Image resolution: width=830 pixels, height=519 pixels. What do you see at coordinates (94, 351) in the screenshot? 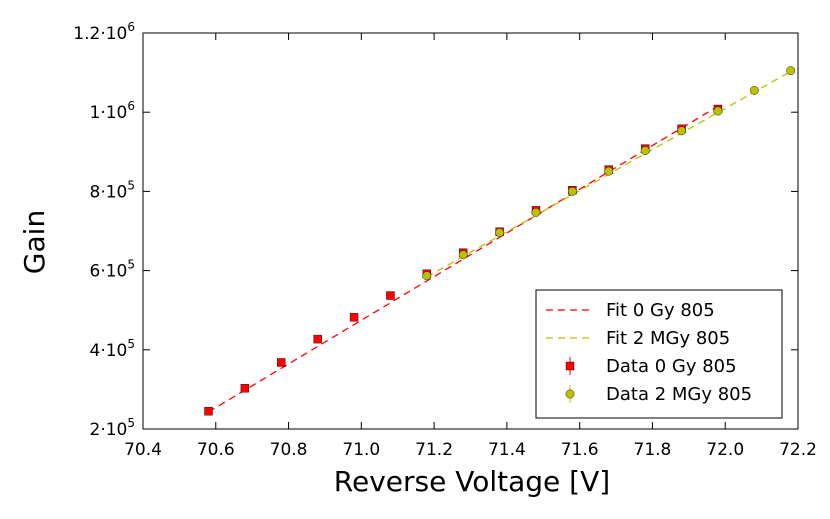
I see `y-tick-mantissa: 4` at bounding box center [94, 351].